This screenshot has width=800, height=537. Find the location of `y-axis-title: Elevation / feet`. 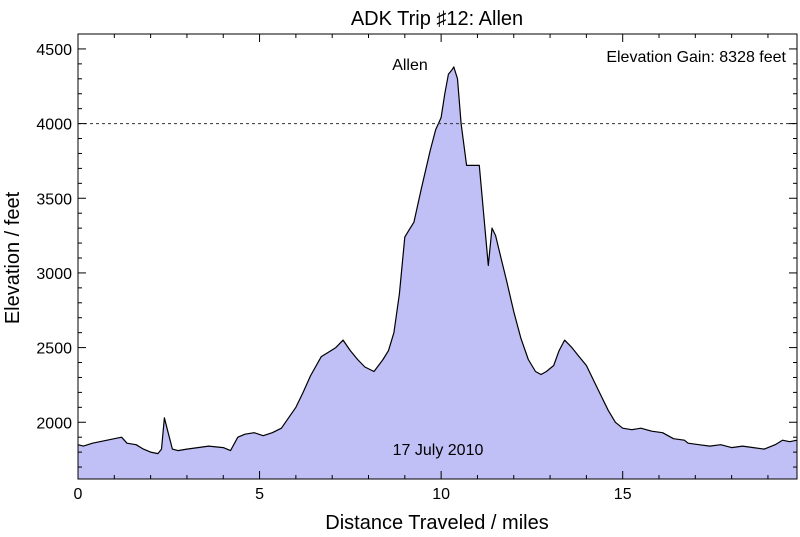

y-axis-title: Elevation / feet is located at coordinates (13, 257).